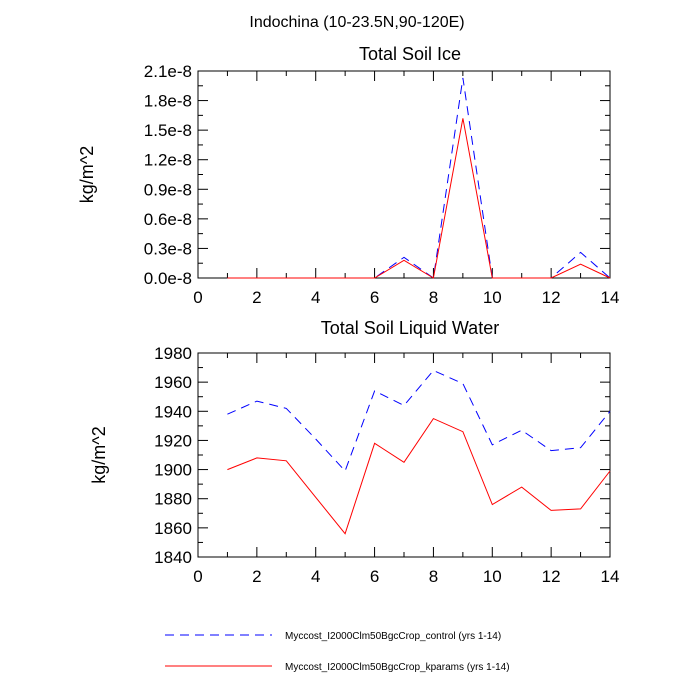  Describe the element at coordinates (168, 278) in the screenshot. I see `y-tick-label: 0.0e-8` at that location.